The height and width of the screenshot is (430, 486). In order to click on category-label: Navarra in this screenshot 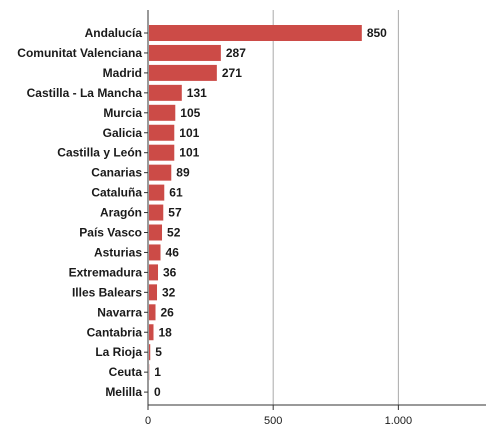, I will do `click(119, 312)`.